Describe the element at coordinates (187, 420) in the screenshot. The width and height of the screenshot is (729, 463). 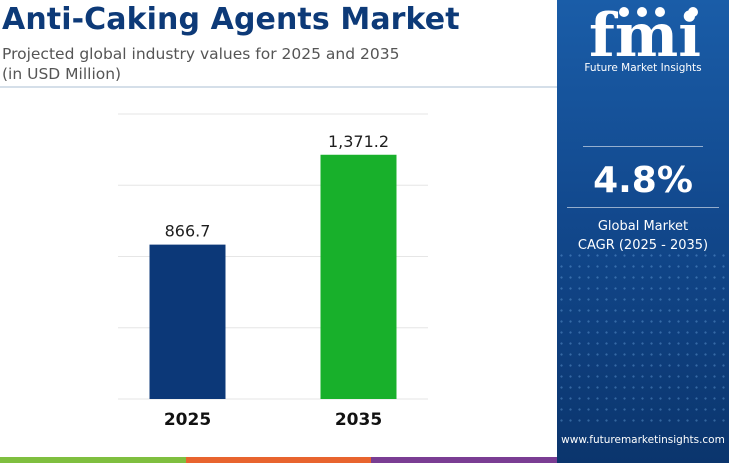
I see `x-tick-label-2025: 2025` at that location.